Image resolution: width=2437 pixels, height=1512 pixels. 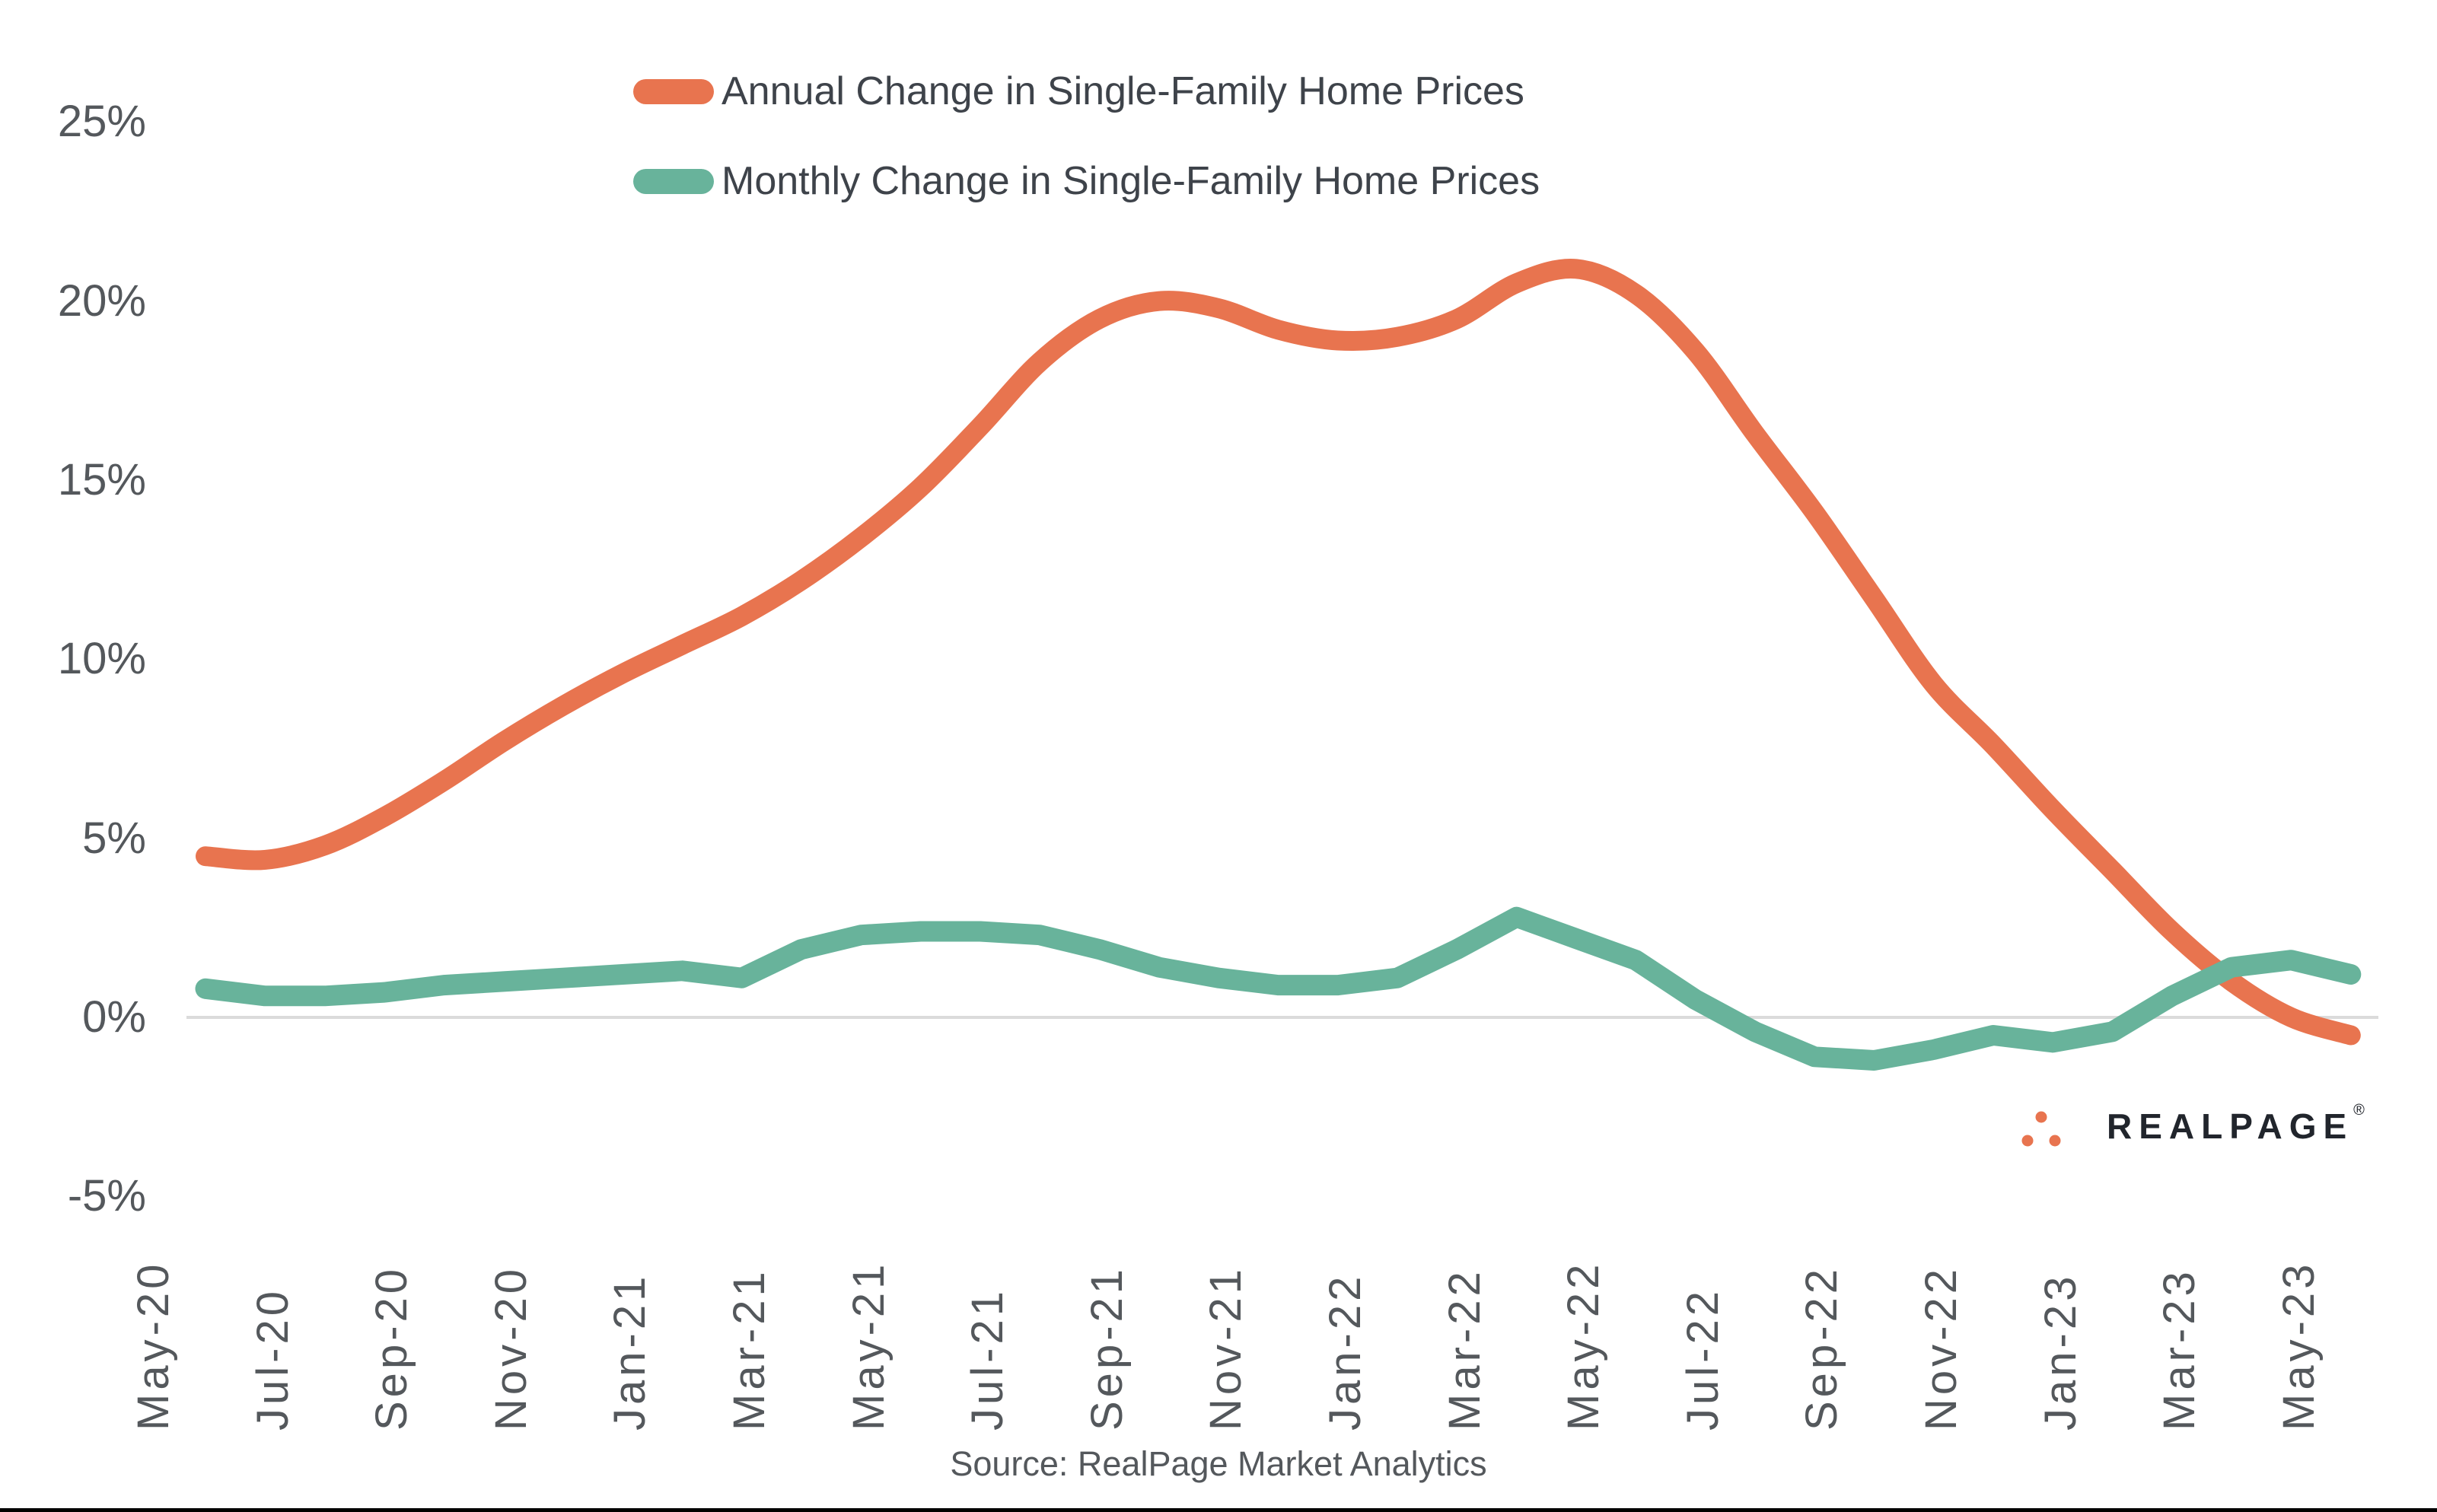 What do you see at coordinates (1225, 1348) in the screenshot?
I see `x-axis-tick-label: Nov-21` at bounding box center [1225, 1348].